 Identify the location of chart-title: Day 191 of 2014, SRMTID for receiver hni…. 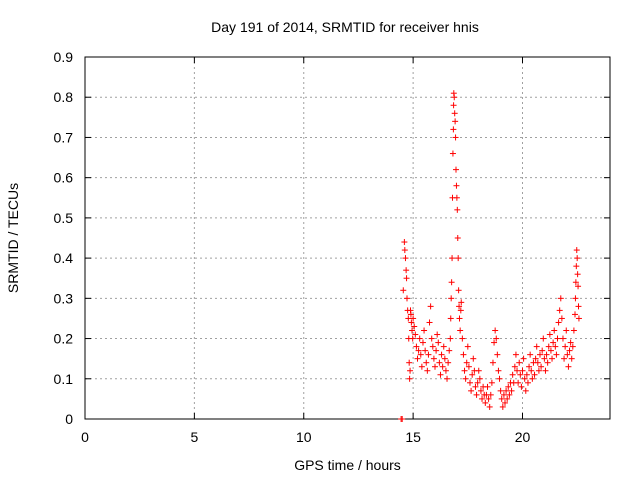
(345, 27).